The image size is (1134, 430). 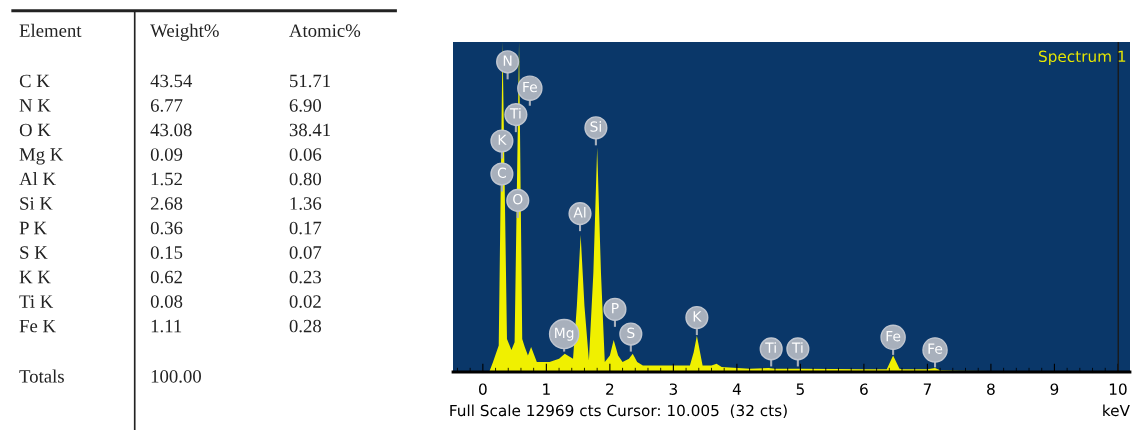 What do you see at coordinates (50, 30) in the screenshot?
I see `text: Element` at bounding box center [50, 30].